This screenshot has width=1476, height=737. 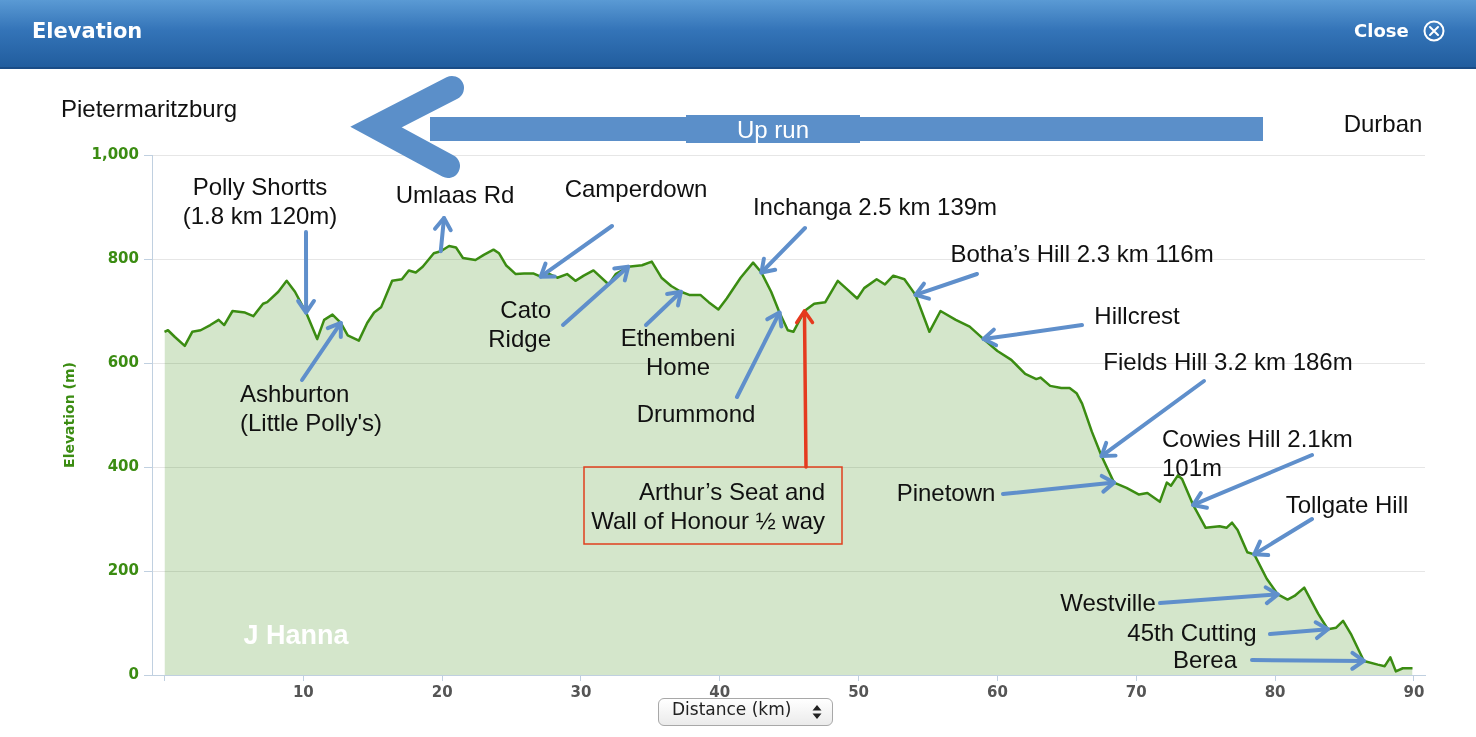 I want to click on y-axis-title: Elevation (m), so click(x=69, y=415).